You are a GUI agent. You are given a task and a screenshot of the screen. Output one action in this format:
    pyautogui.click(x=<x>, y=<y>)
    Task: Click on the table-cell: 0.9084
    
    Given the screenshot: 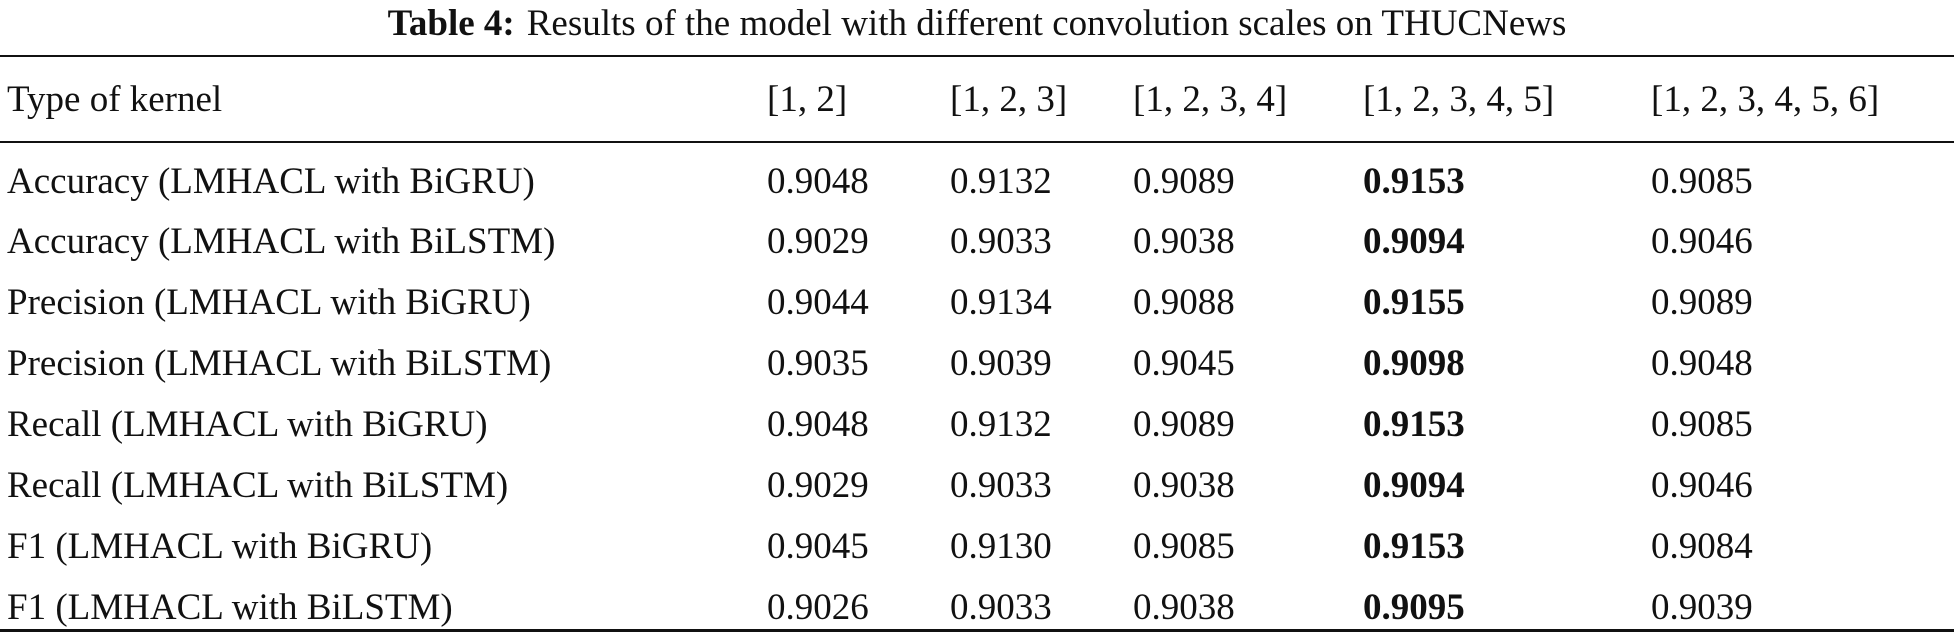 What is the action you would take?
    pyautogui.click(x=1702, y=546)
    